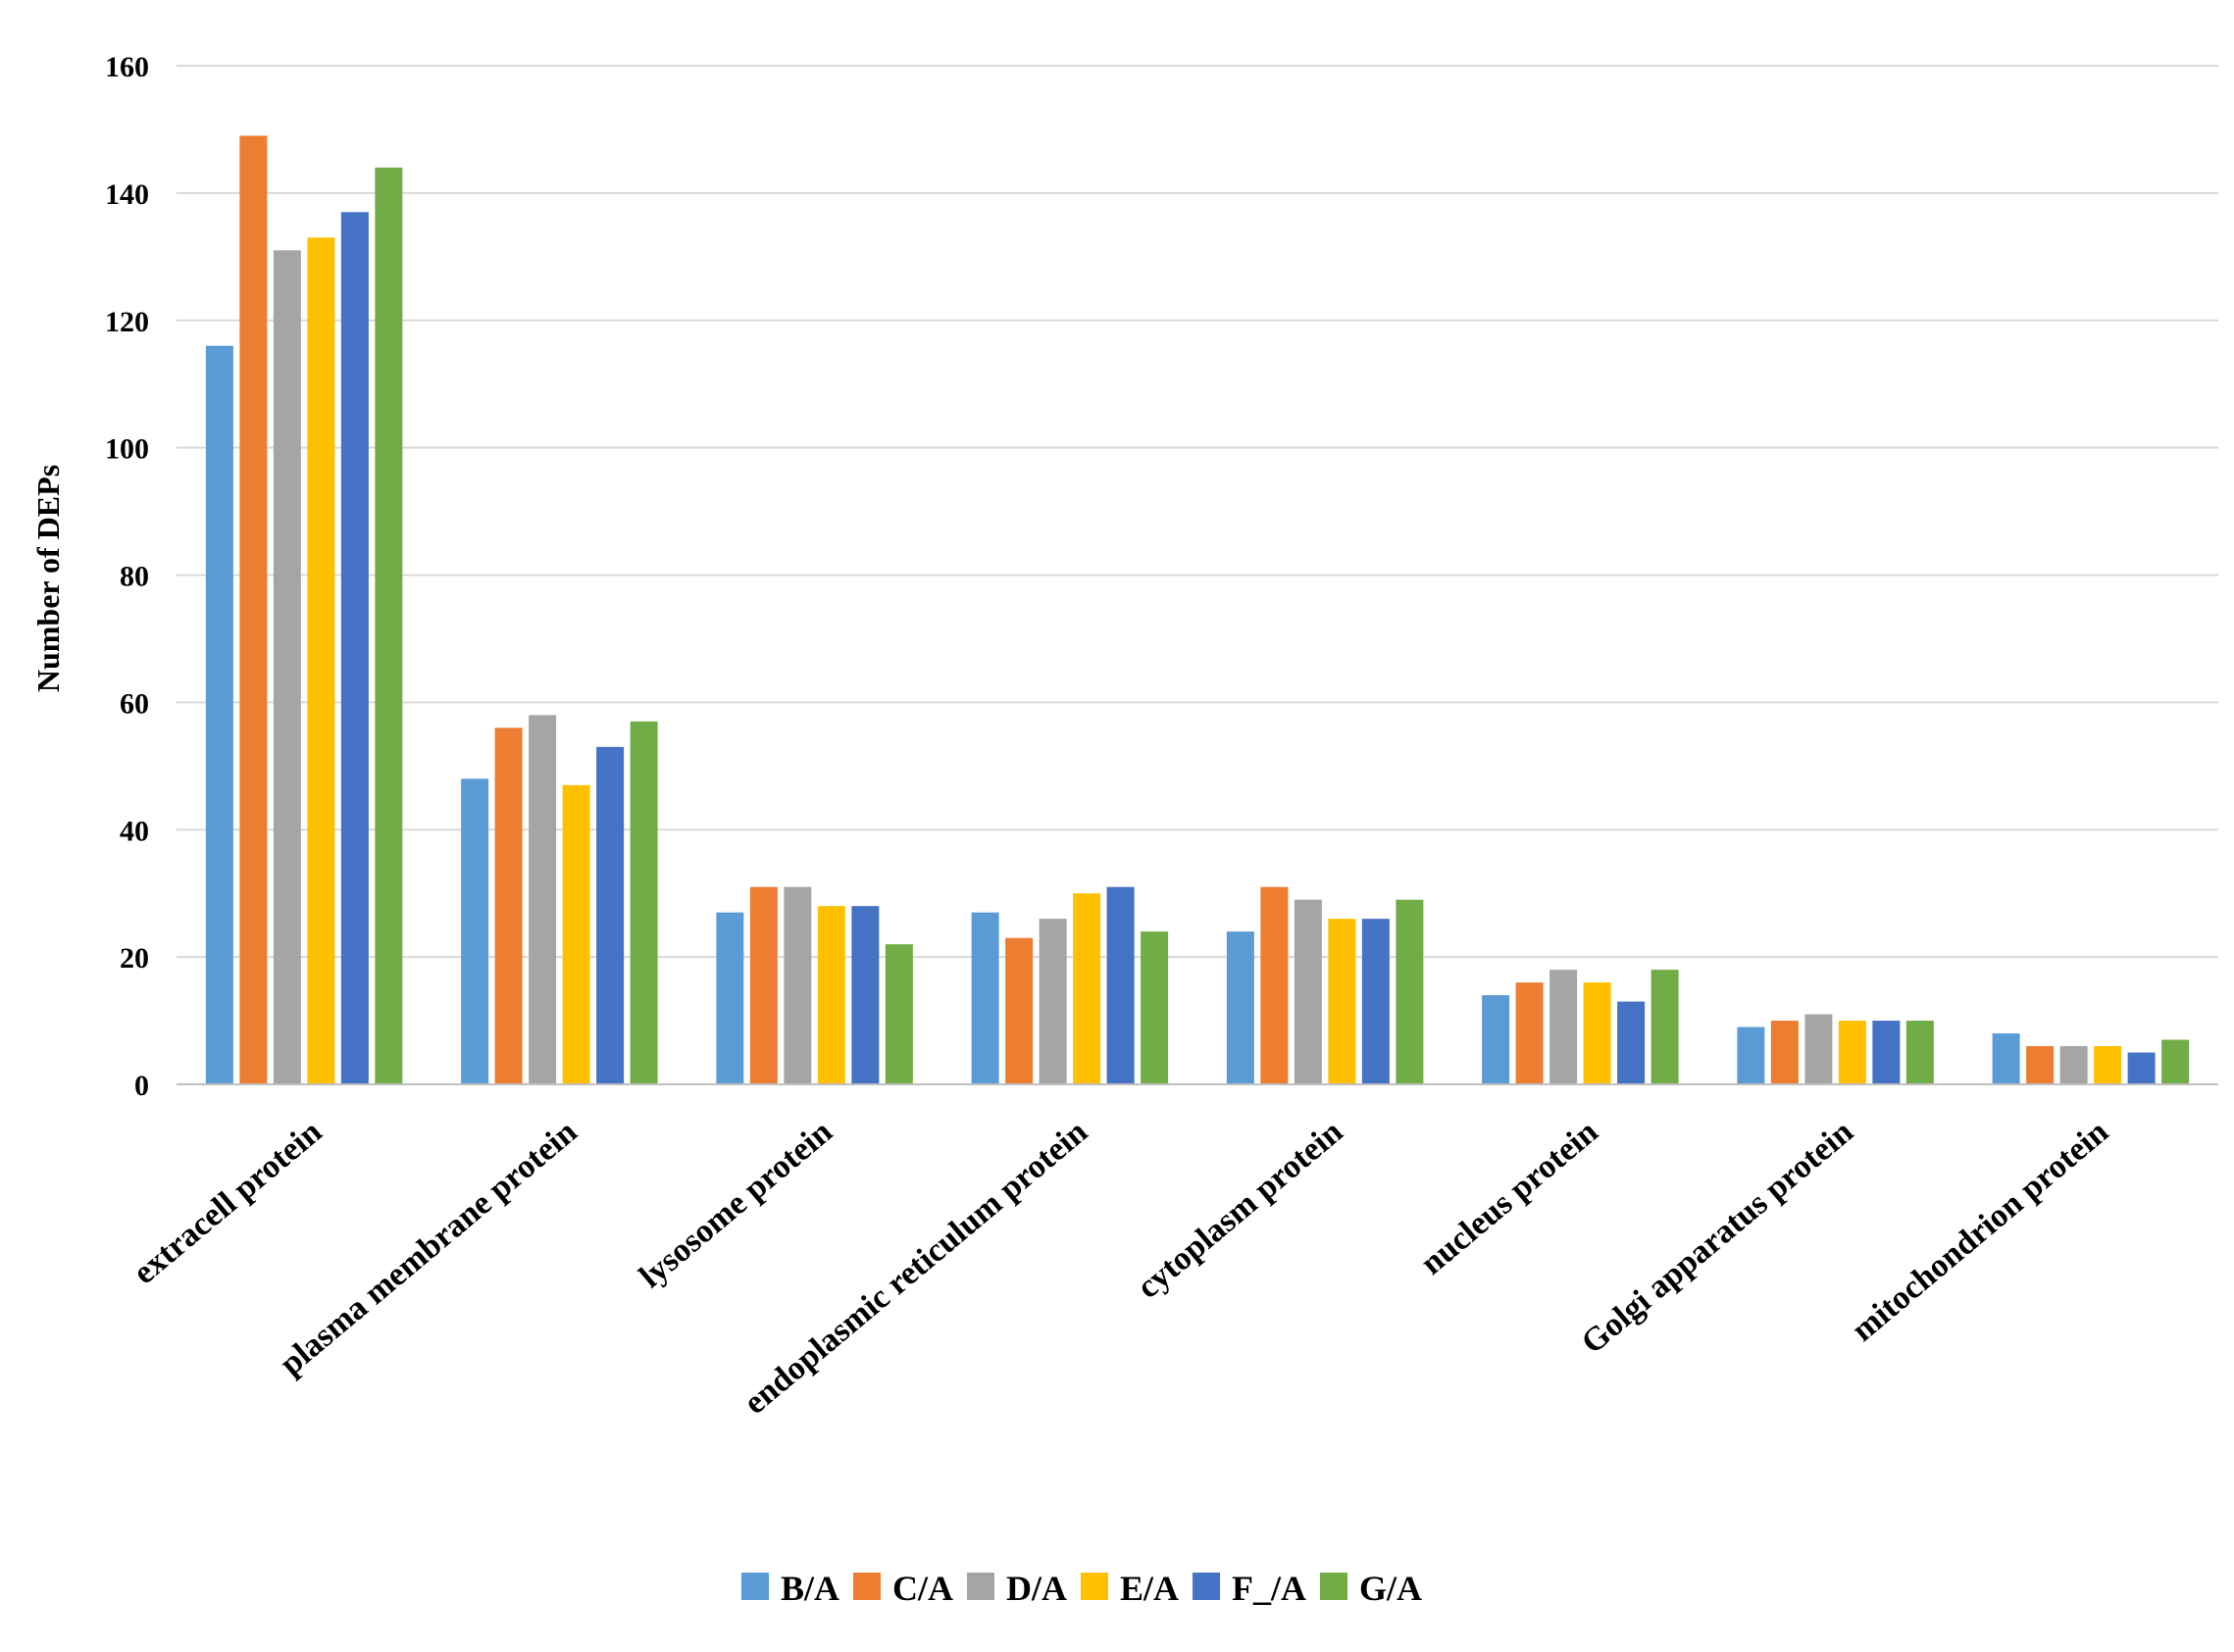 Image resolution: width=2234 pixels, height=1652 pixels. What do you see at coordinates (1509, 1198) in the screenshot?
I see `x-category-label: nucleus protein` at bounding box center [1509, 1198].